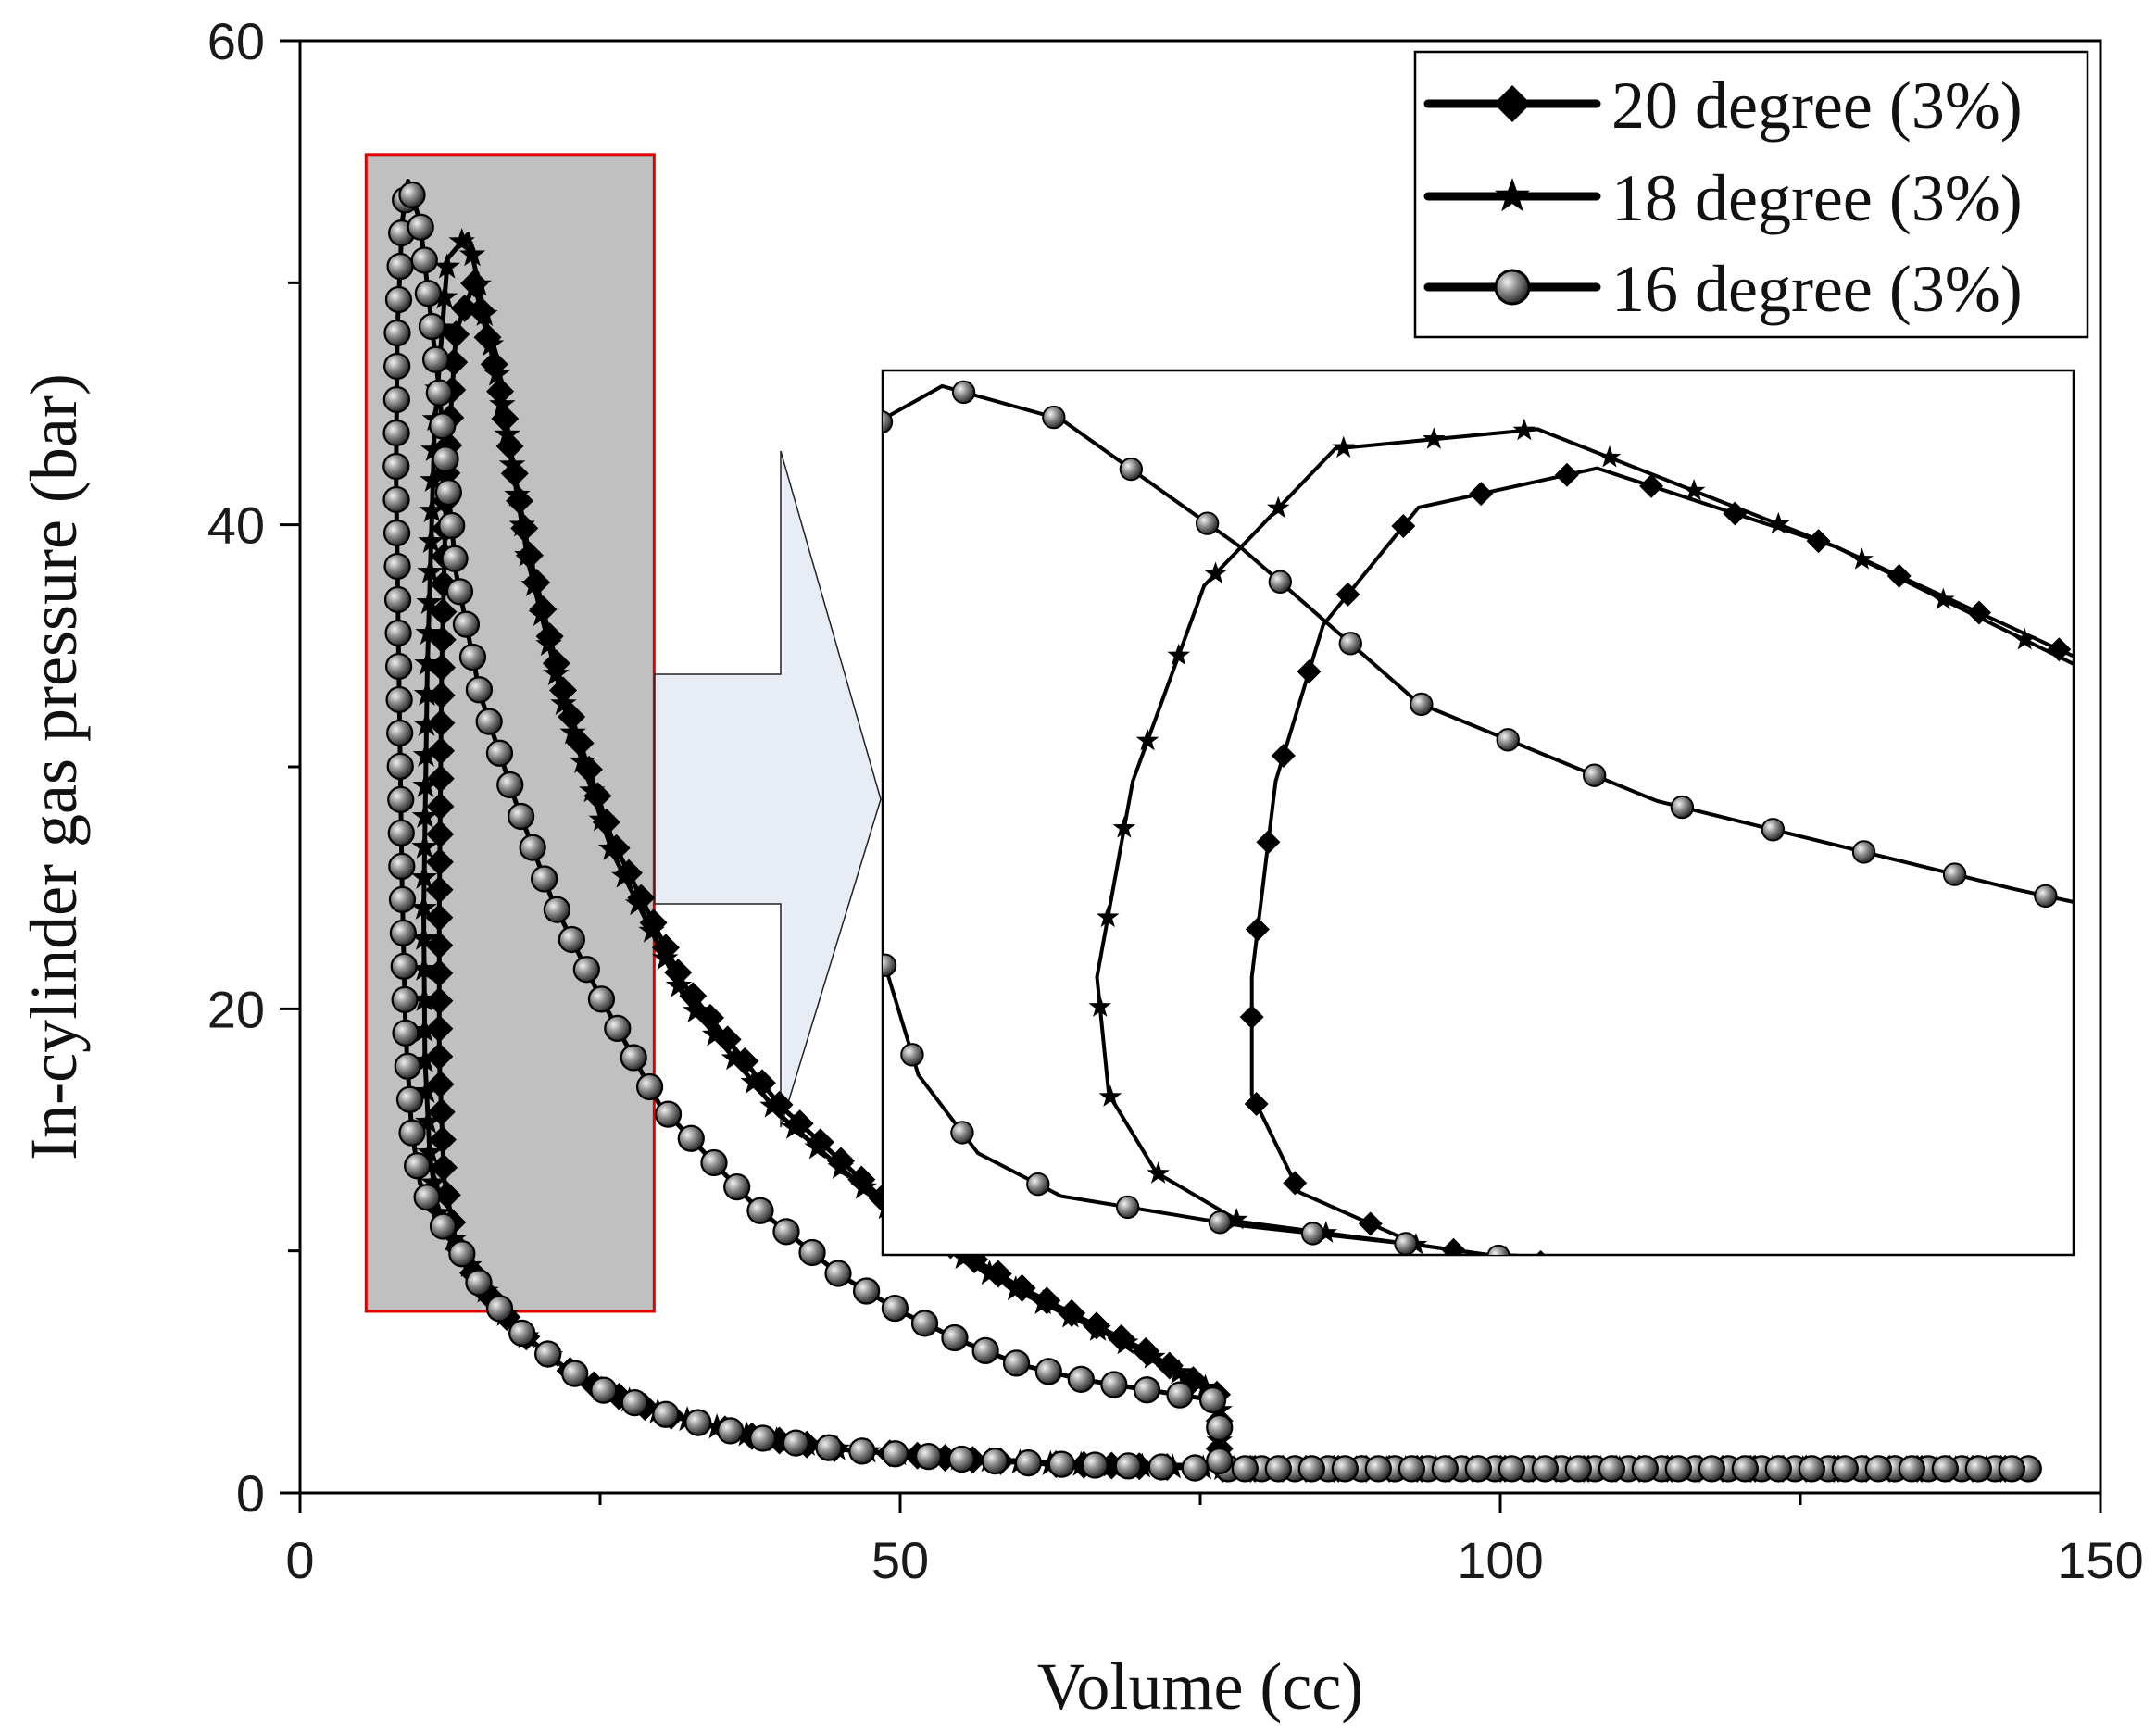 Image resolution: width=2156 pixels, height=1730 pixels. Describe the element at coordinates (250, 1493) in the screenshot. I see `y-tick-label: 0` at that location.